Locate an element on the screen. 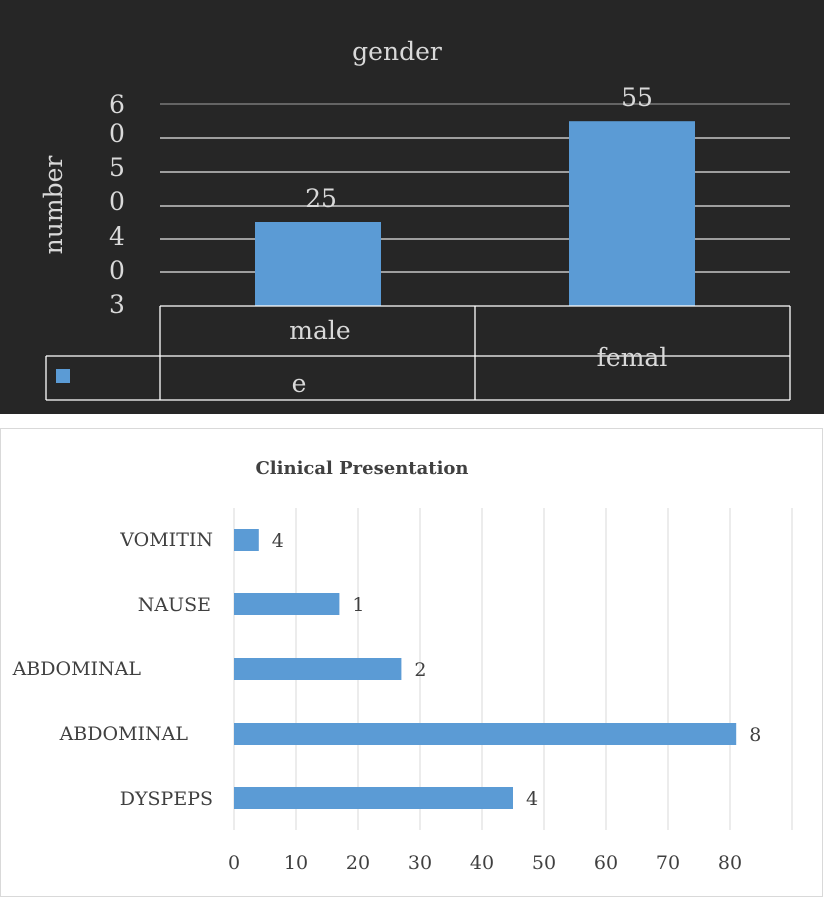 The image size is (824, 898). x-tick-label: 40 is located at coordinates (482, 863).